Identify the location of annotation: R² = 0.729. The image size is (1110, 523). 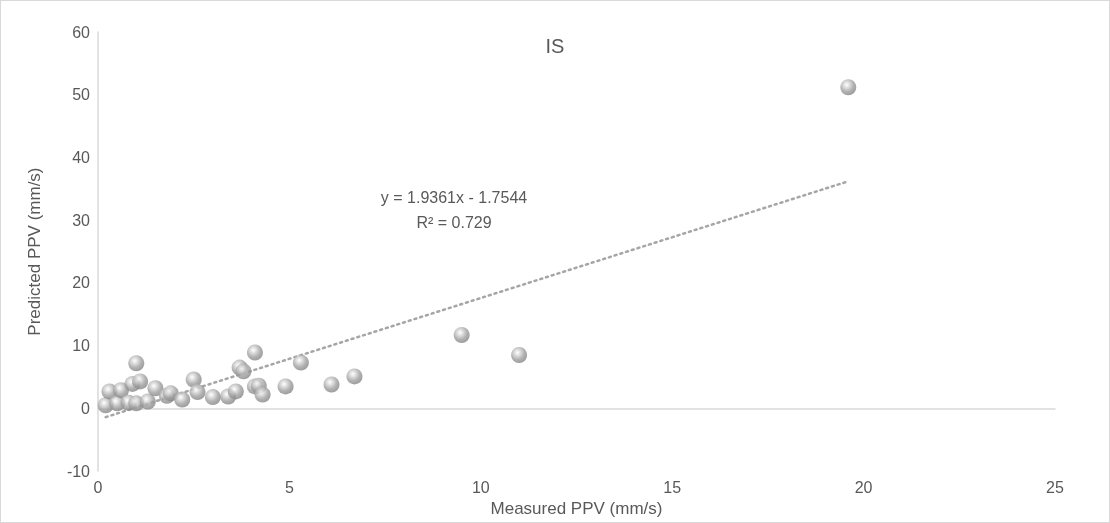
(454, 222).